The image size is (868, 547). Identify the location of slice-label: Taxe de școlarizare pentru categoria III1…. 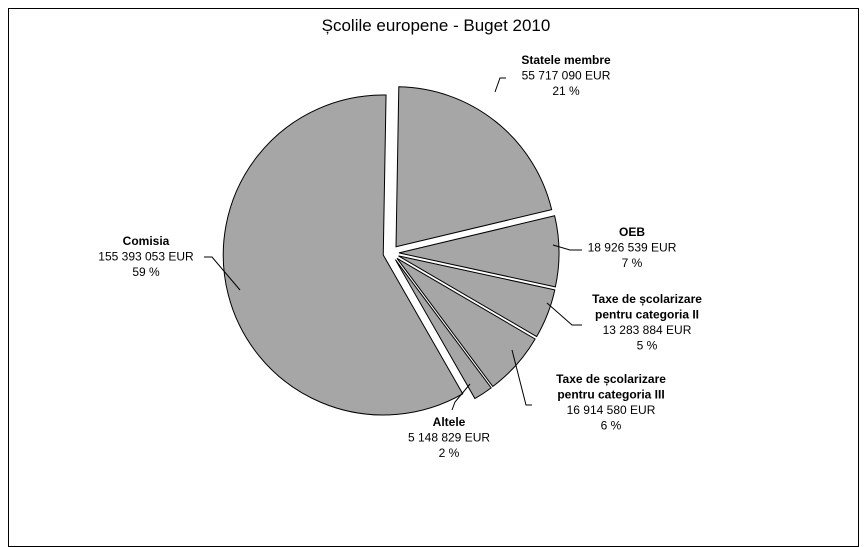
(611, 402).